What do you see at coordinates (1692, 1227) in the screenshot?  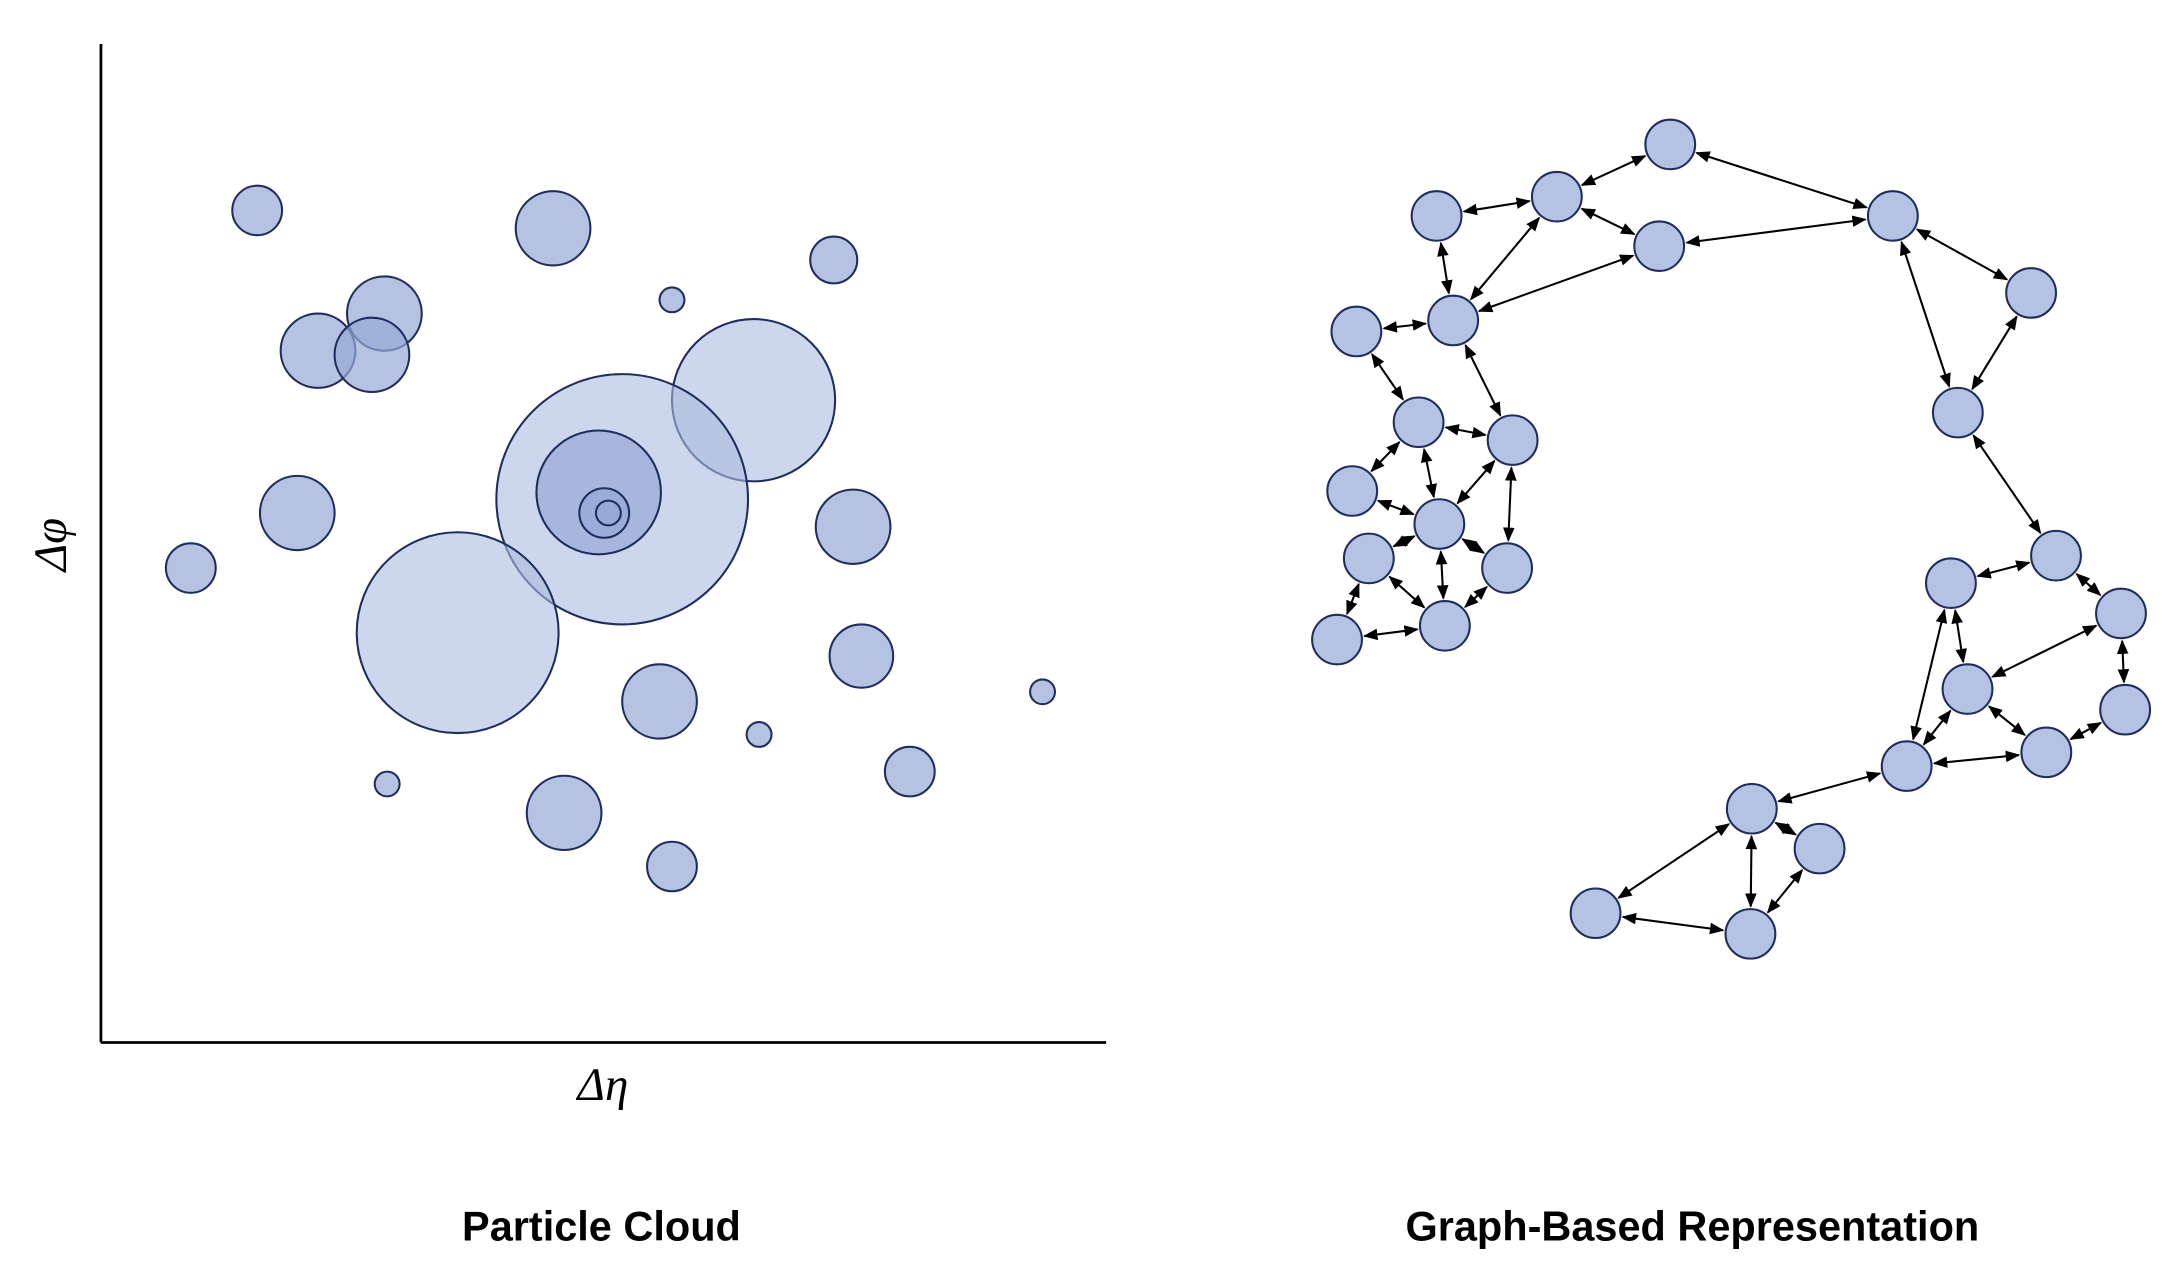 I see `caption: Graph-Based Representation` at bounding box center [1692, 1227].